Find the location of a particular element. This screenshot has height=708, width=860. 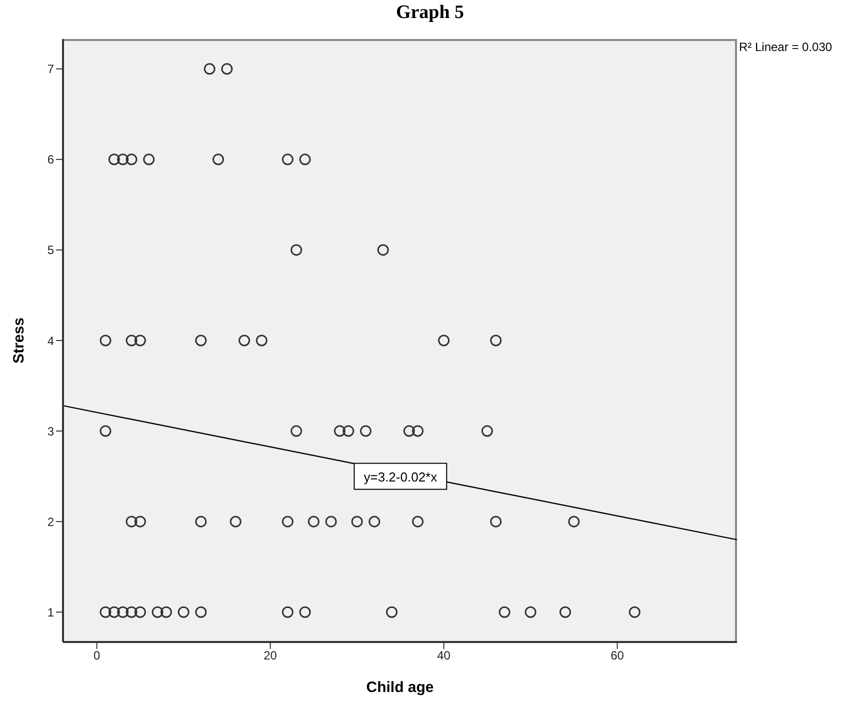

annotation: y=3.2-0.02*x is located at coordinates (401, 476).